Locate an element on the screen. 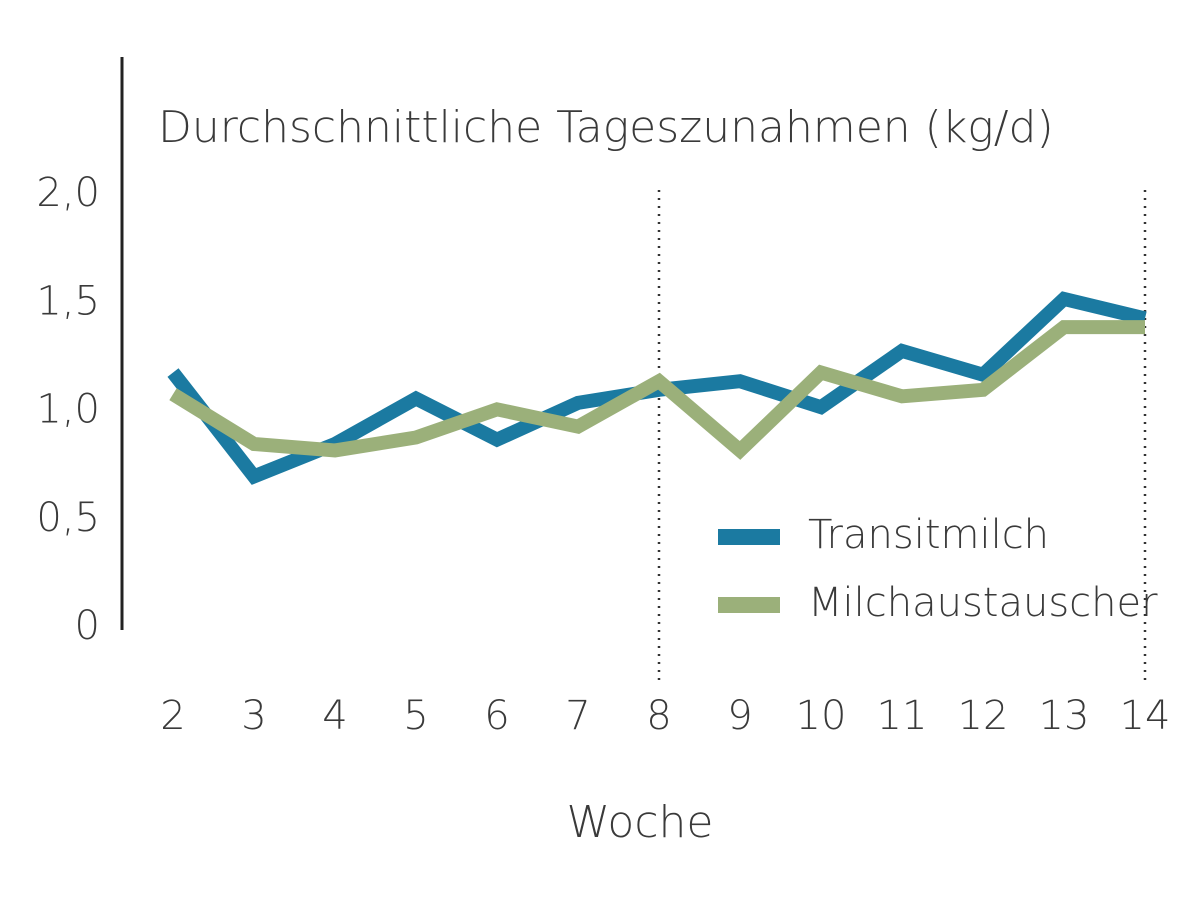 The image size is (1200, 900). x-tick-label: 11 is located at coordinates (902, 716).